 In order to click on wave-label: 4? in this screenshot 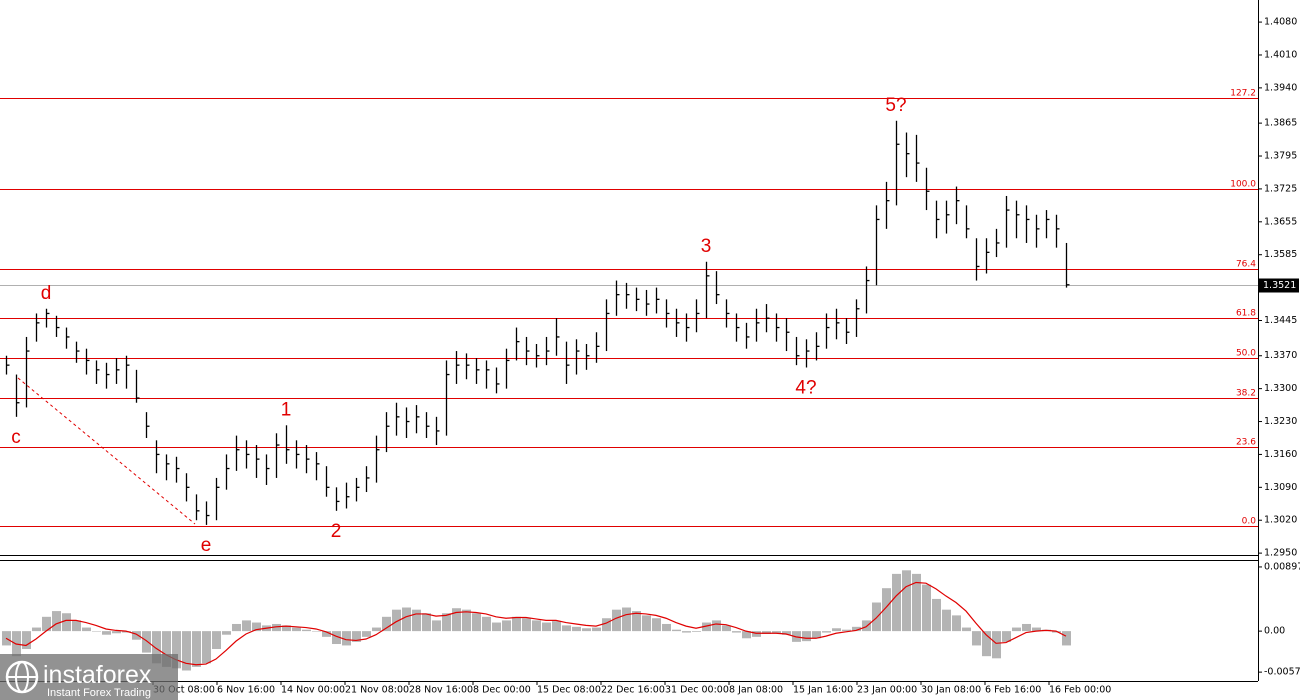, I will do `click(805, 387)`.